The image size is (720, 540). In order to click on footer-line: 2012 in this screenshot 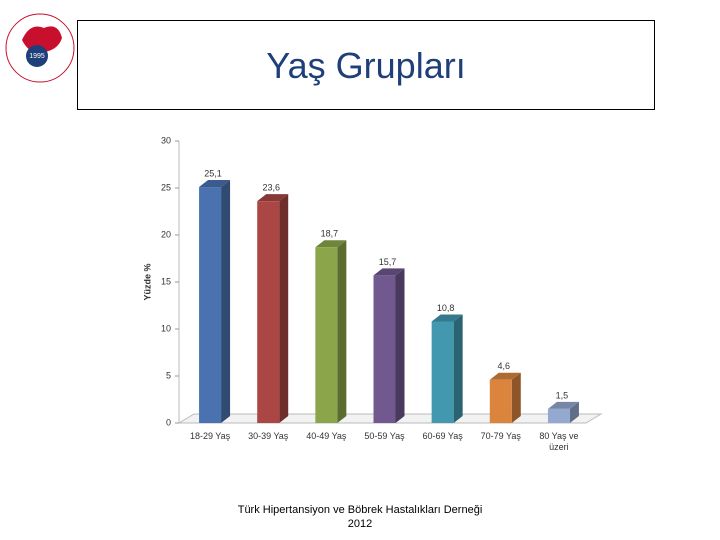, I will do `click(360, 524)`.